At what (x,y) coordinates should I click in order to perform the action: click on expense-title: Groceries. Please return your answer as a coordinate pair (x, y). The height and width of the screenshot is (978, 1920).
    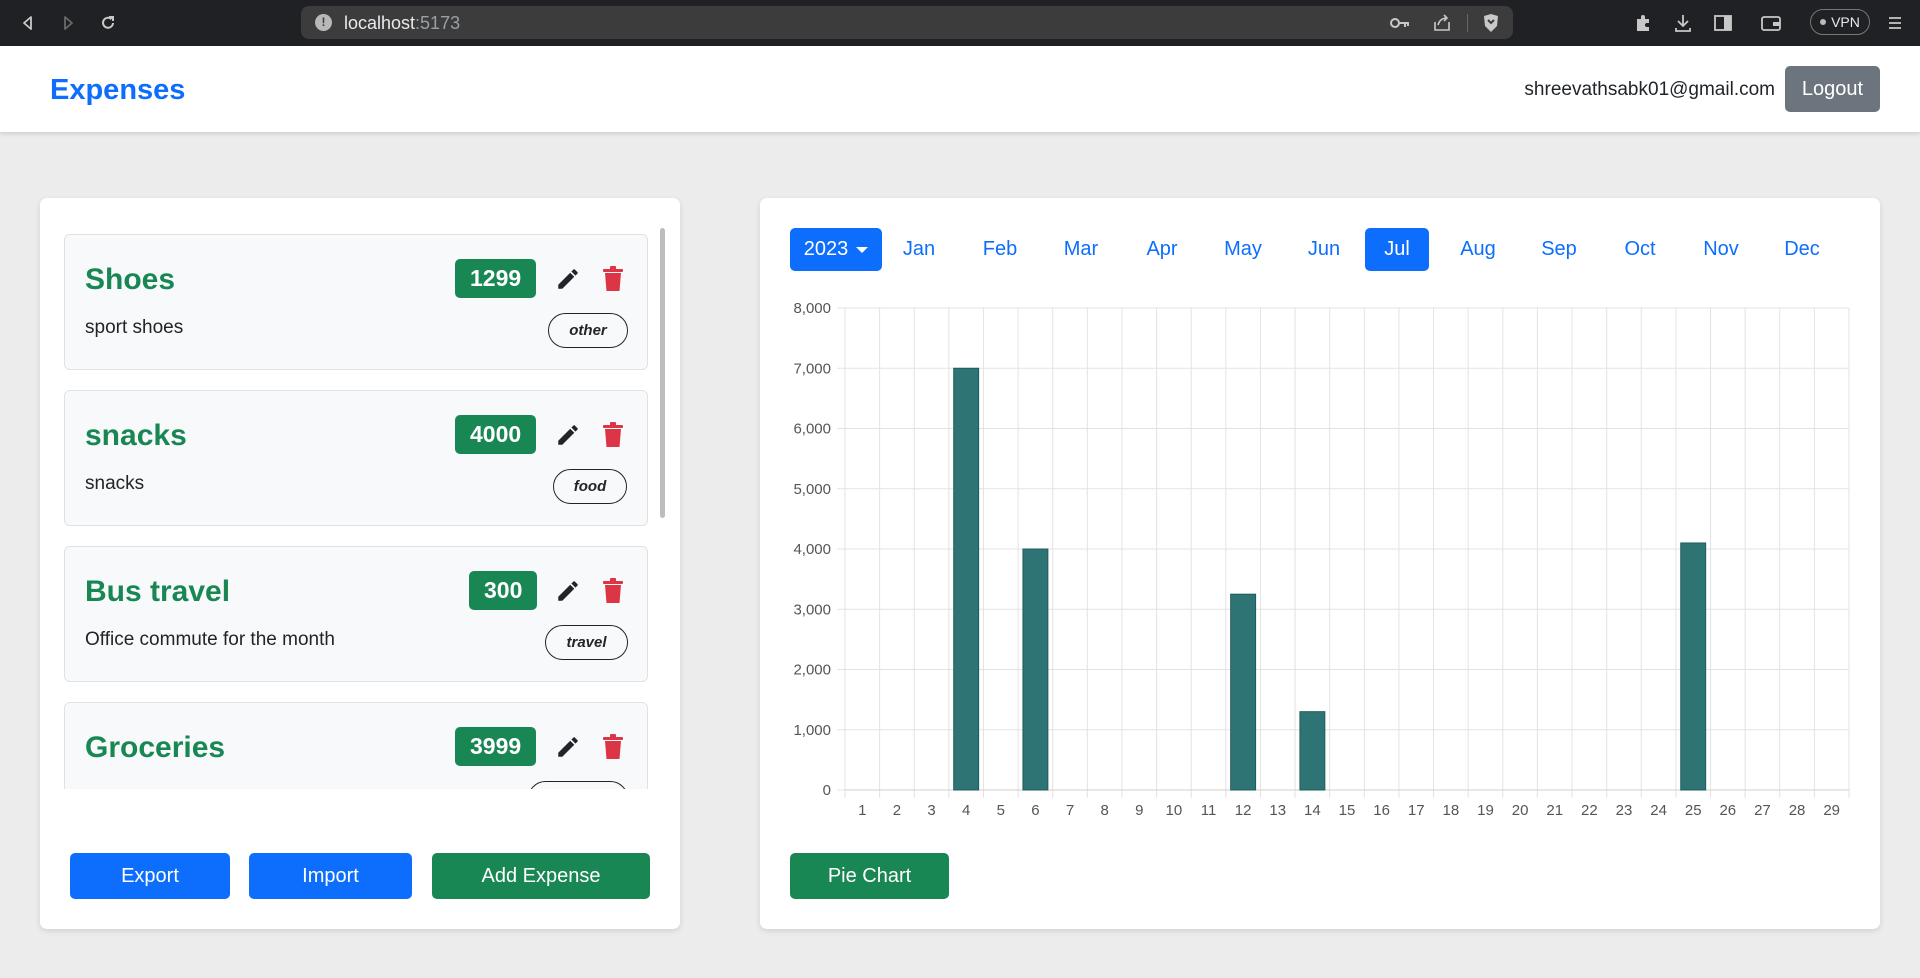
    Looking at the image, I should click on (155, 747).